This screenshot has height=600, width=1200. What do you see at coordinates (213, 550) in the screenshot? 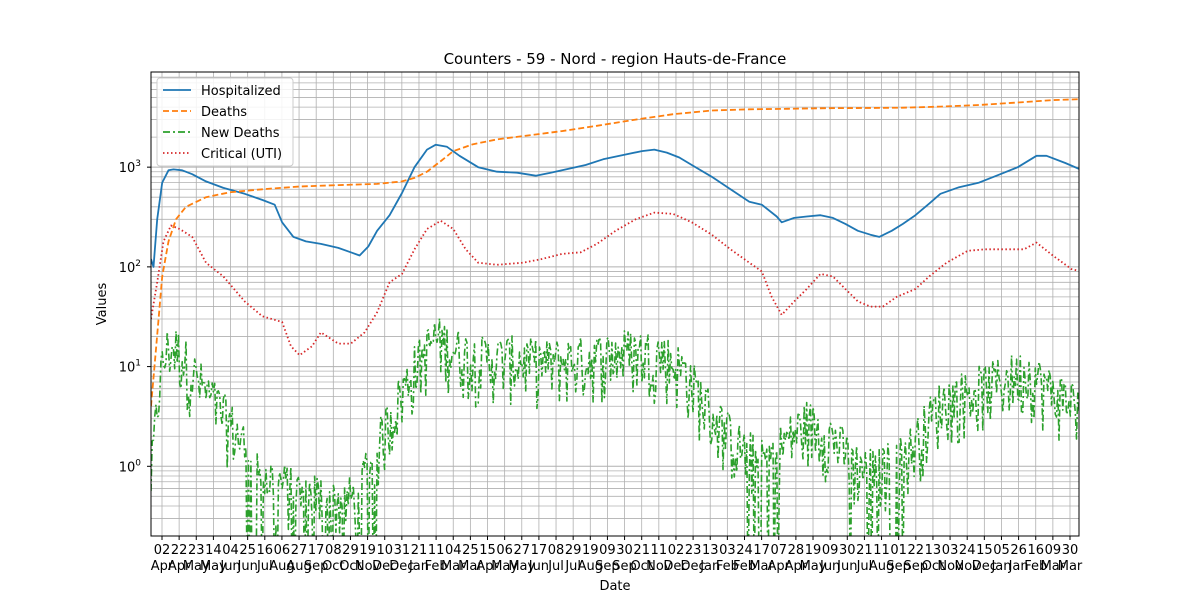
I see `x-tick-label-day: 14` at bounding box center [213, 550].